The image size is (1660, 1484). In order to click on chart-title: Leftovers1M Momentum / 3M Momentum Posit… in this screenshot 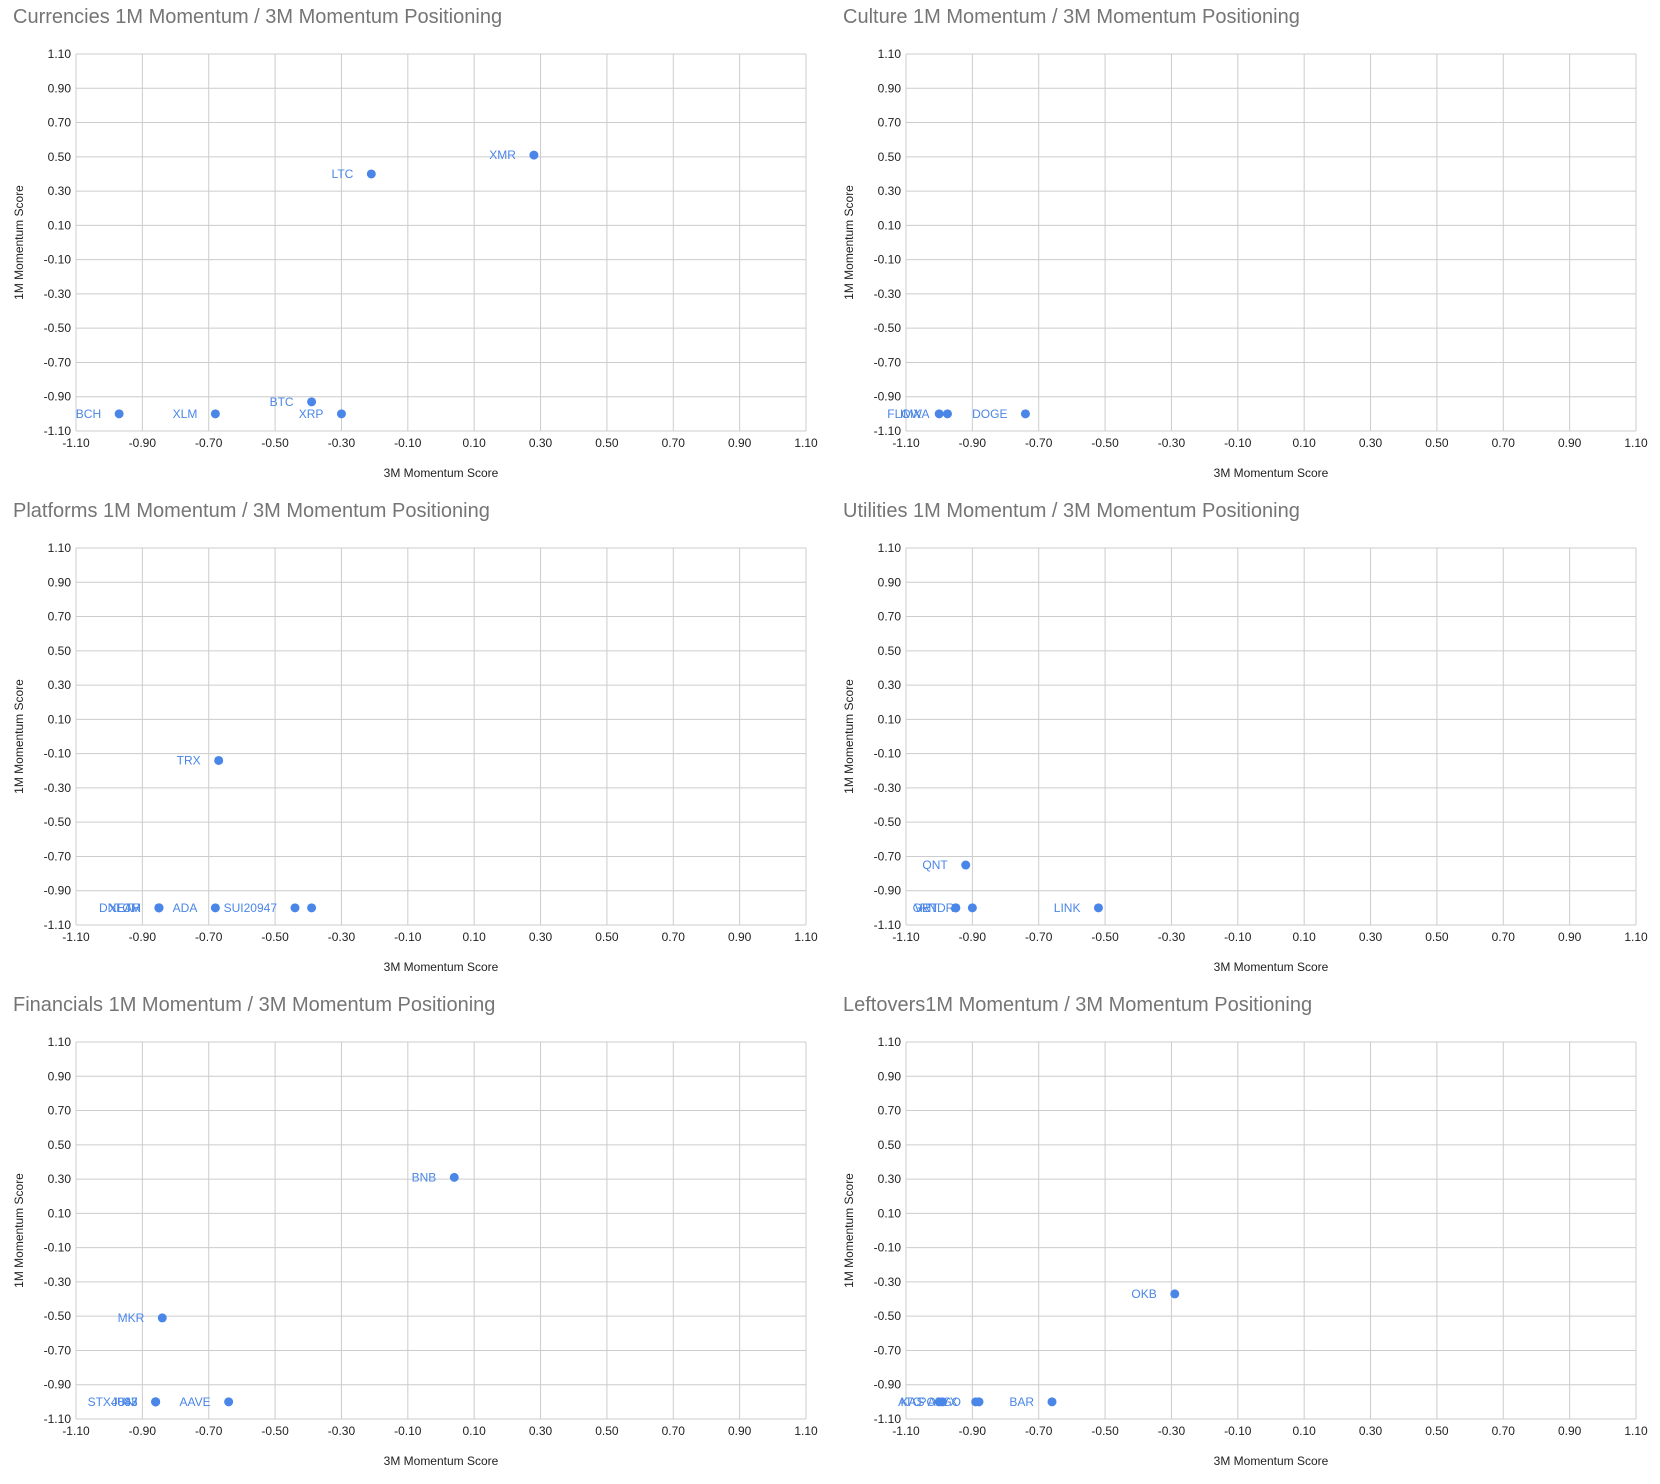, I will do `click(1078, 1005)`.